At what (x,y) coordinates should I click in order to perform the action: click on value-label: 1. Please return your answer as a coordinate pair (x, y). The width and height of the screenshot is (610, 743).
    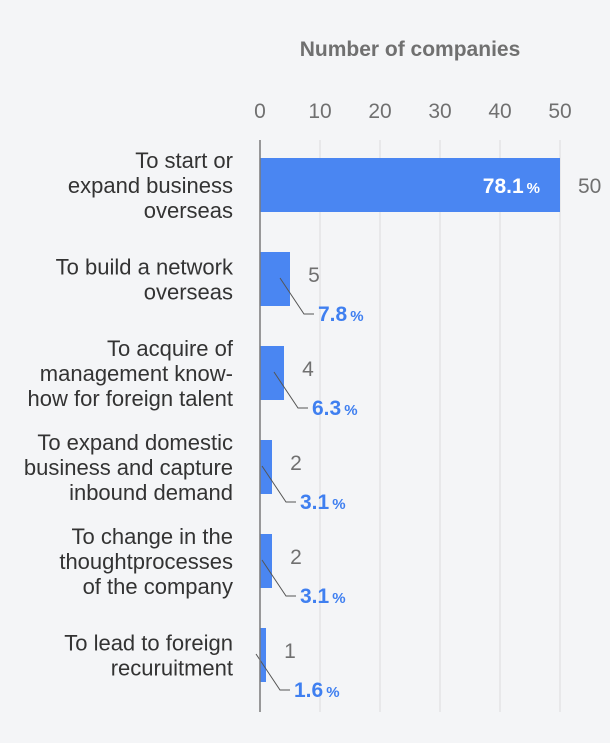
    Looking at the image, I should click on (290, 651).